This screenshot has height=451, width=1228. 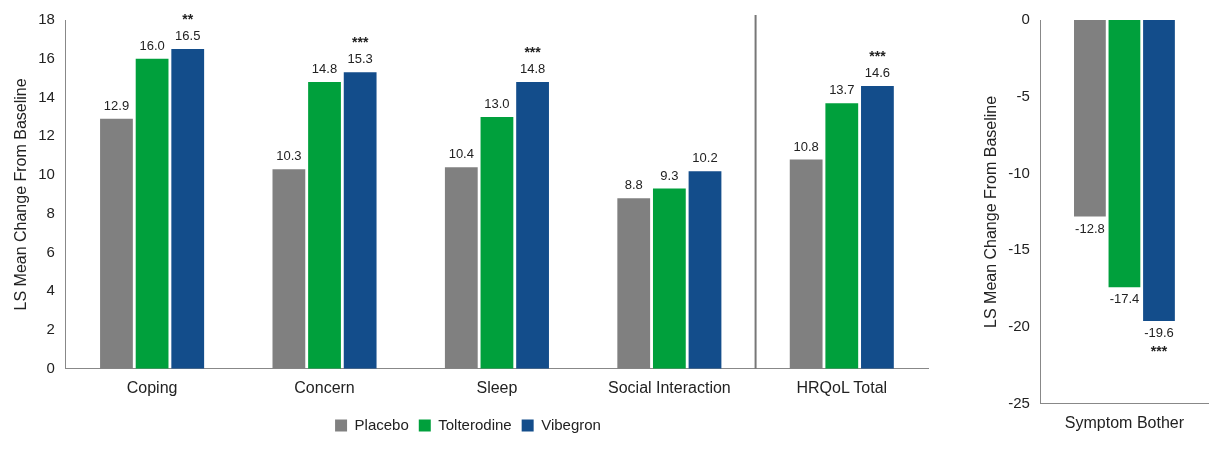 I want to click on legend-label: Tolterodine, so click(x=475, y=424).